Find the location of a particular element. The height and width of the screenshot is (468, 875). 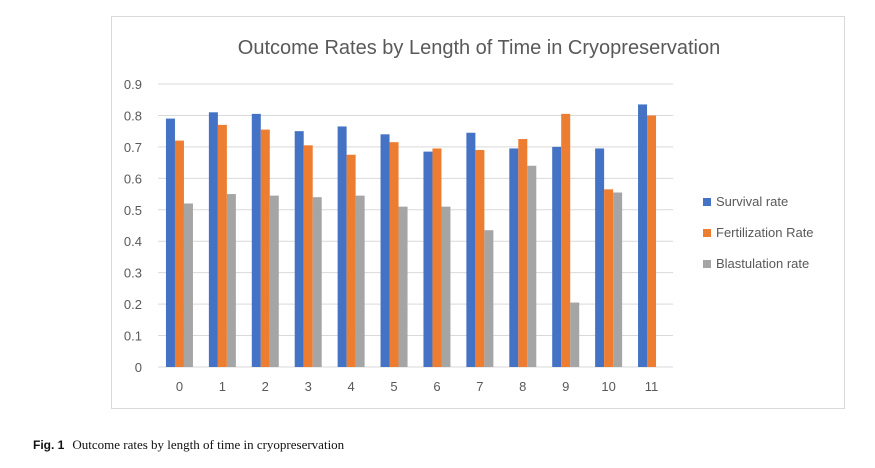

y-tick-label: 0.5 is located at coordinates (133, 210).